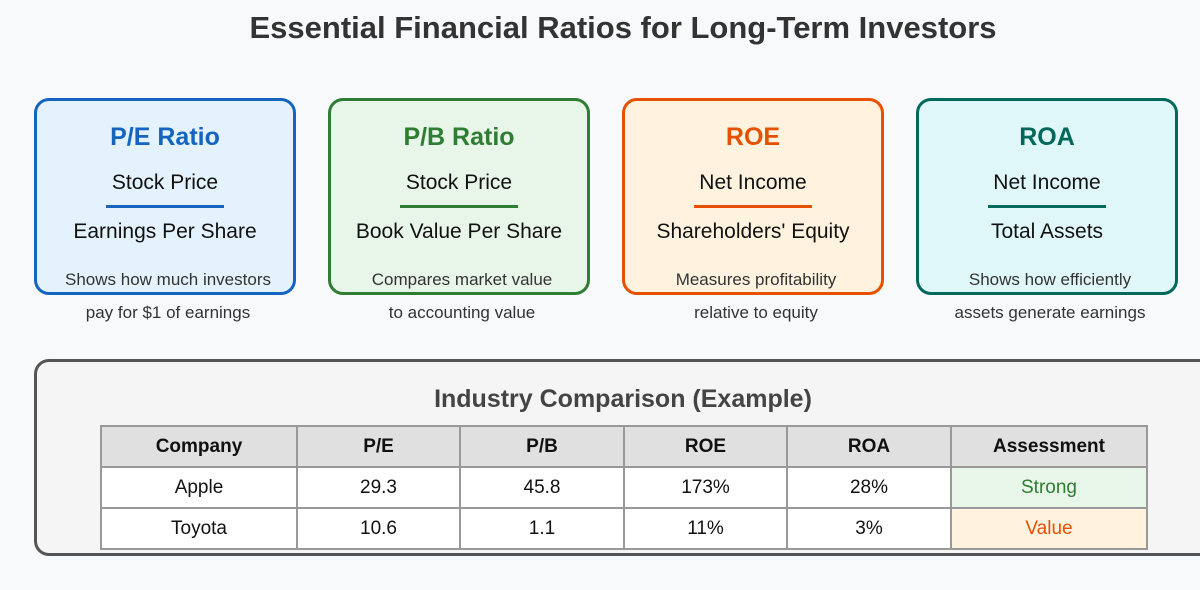 This screenshot has height=590, width=1200. Describe the element at coordinates (1050, 279) in the screenshot. I see `card-description-line: Shows how efficiently` at that location.